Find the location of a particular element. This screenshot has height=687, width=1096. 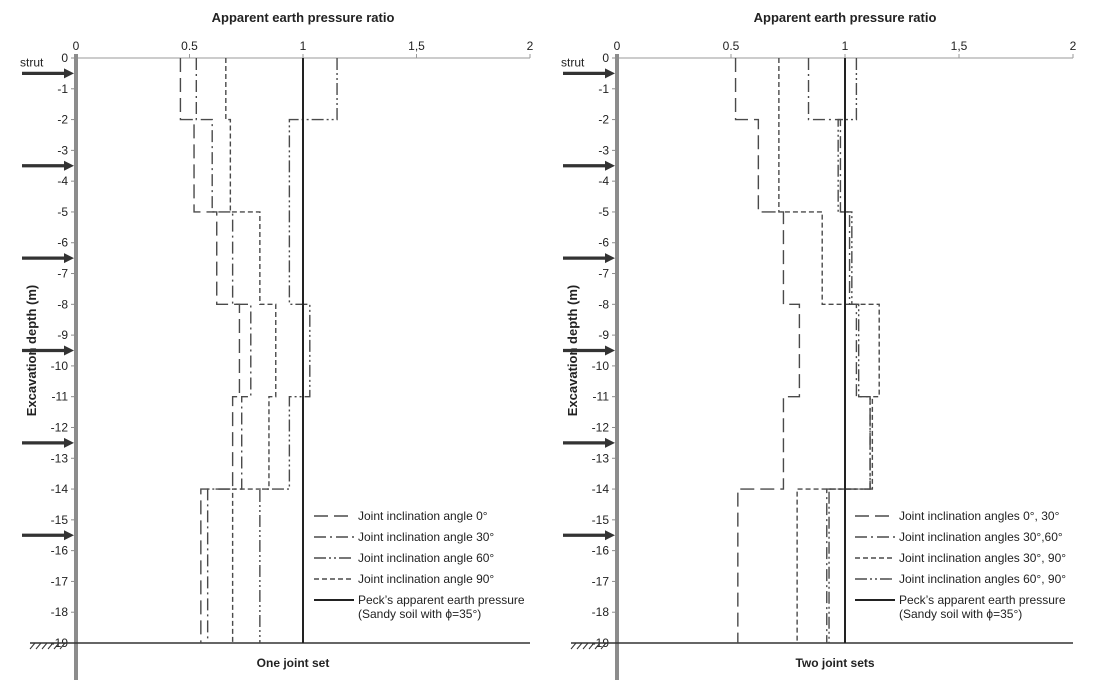

legend-label: Joint inclination angle 30° is located at coordinates (426, 537).